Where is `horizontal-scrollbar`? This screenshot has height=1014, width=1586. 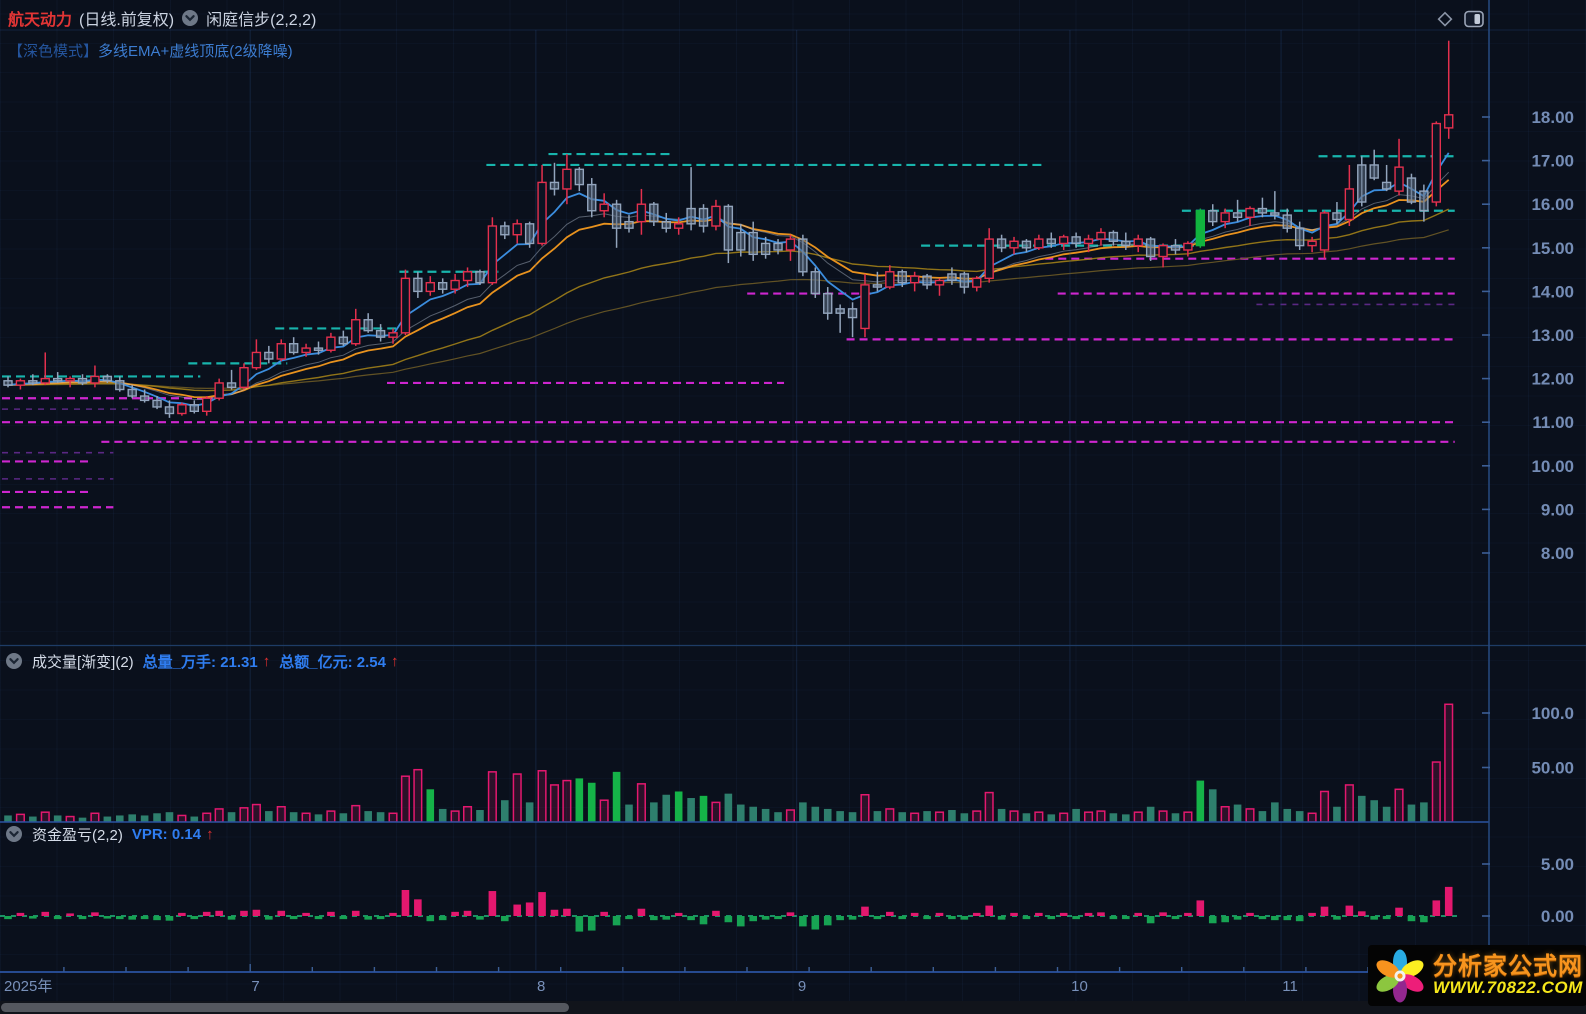
horizontal-scrollbar is located at coordinates (793, 1007).